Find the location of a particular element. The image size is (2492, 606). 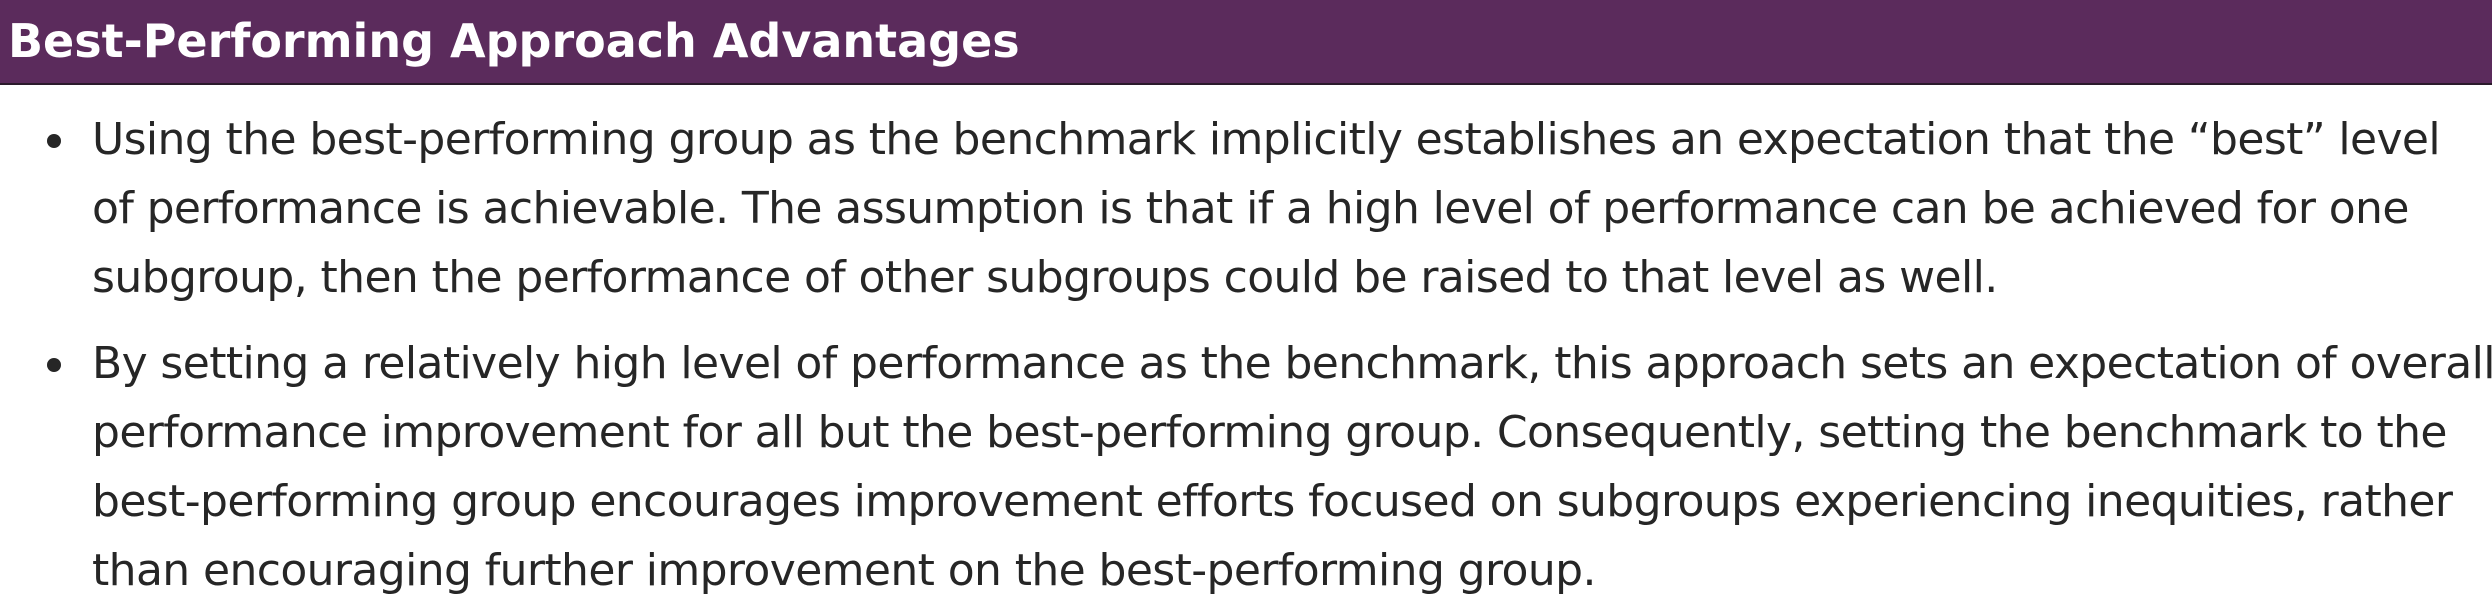

section-header: Best-Performing Approach Advantages is located at coordinates (1246, 42).